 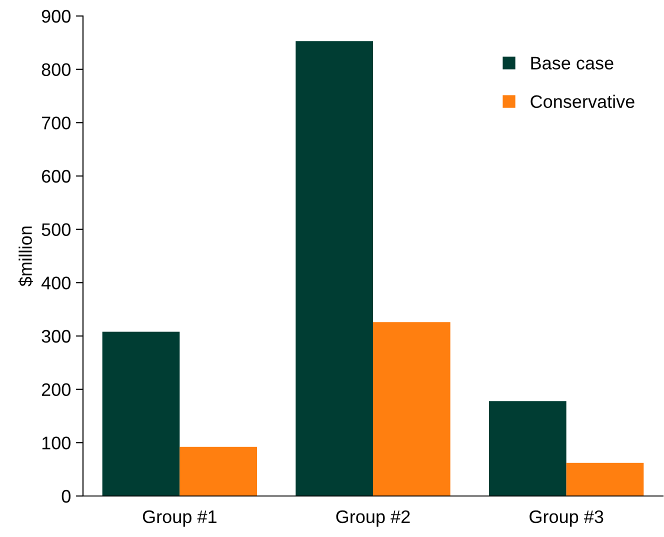 I want to click on y-tick-label: 100, so click(x=56, y=443).